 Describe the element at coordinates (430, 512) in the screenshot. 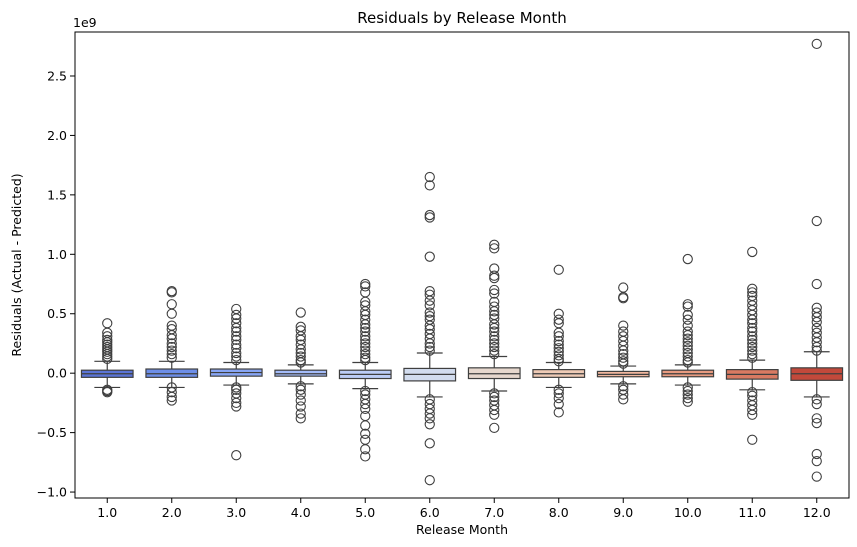

I see `x-tick-label: 6.0` at that location.